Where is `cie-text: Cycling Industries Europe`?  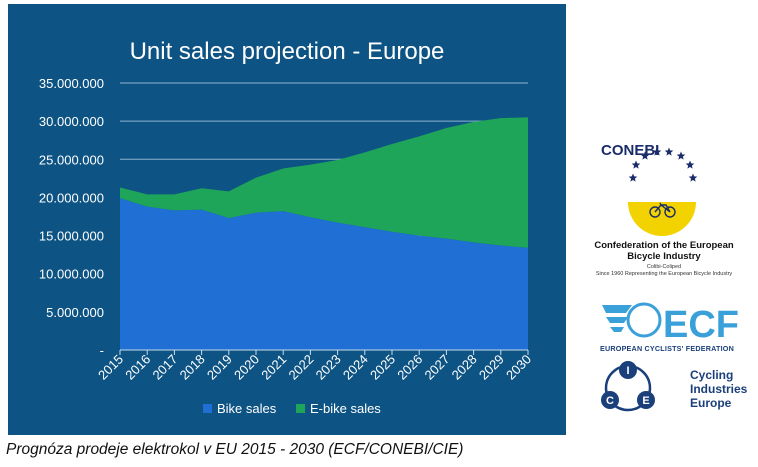
cie-text: Cycling Industries Europe is located at coordinates (718, 389).